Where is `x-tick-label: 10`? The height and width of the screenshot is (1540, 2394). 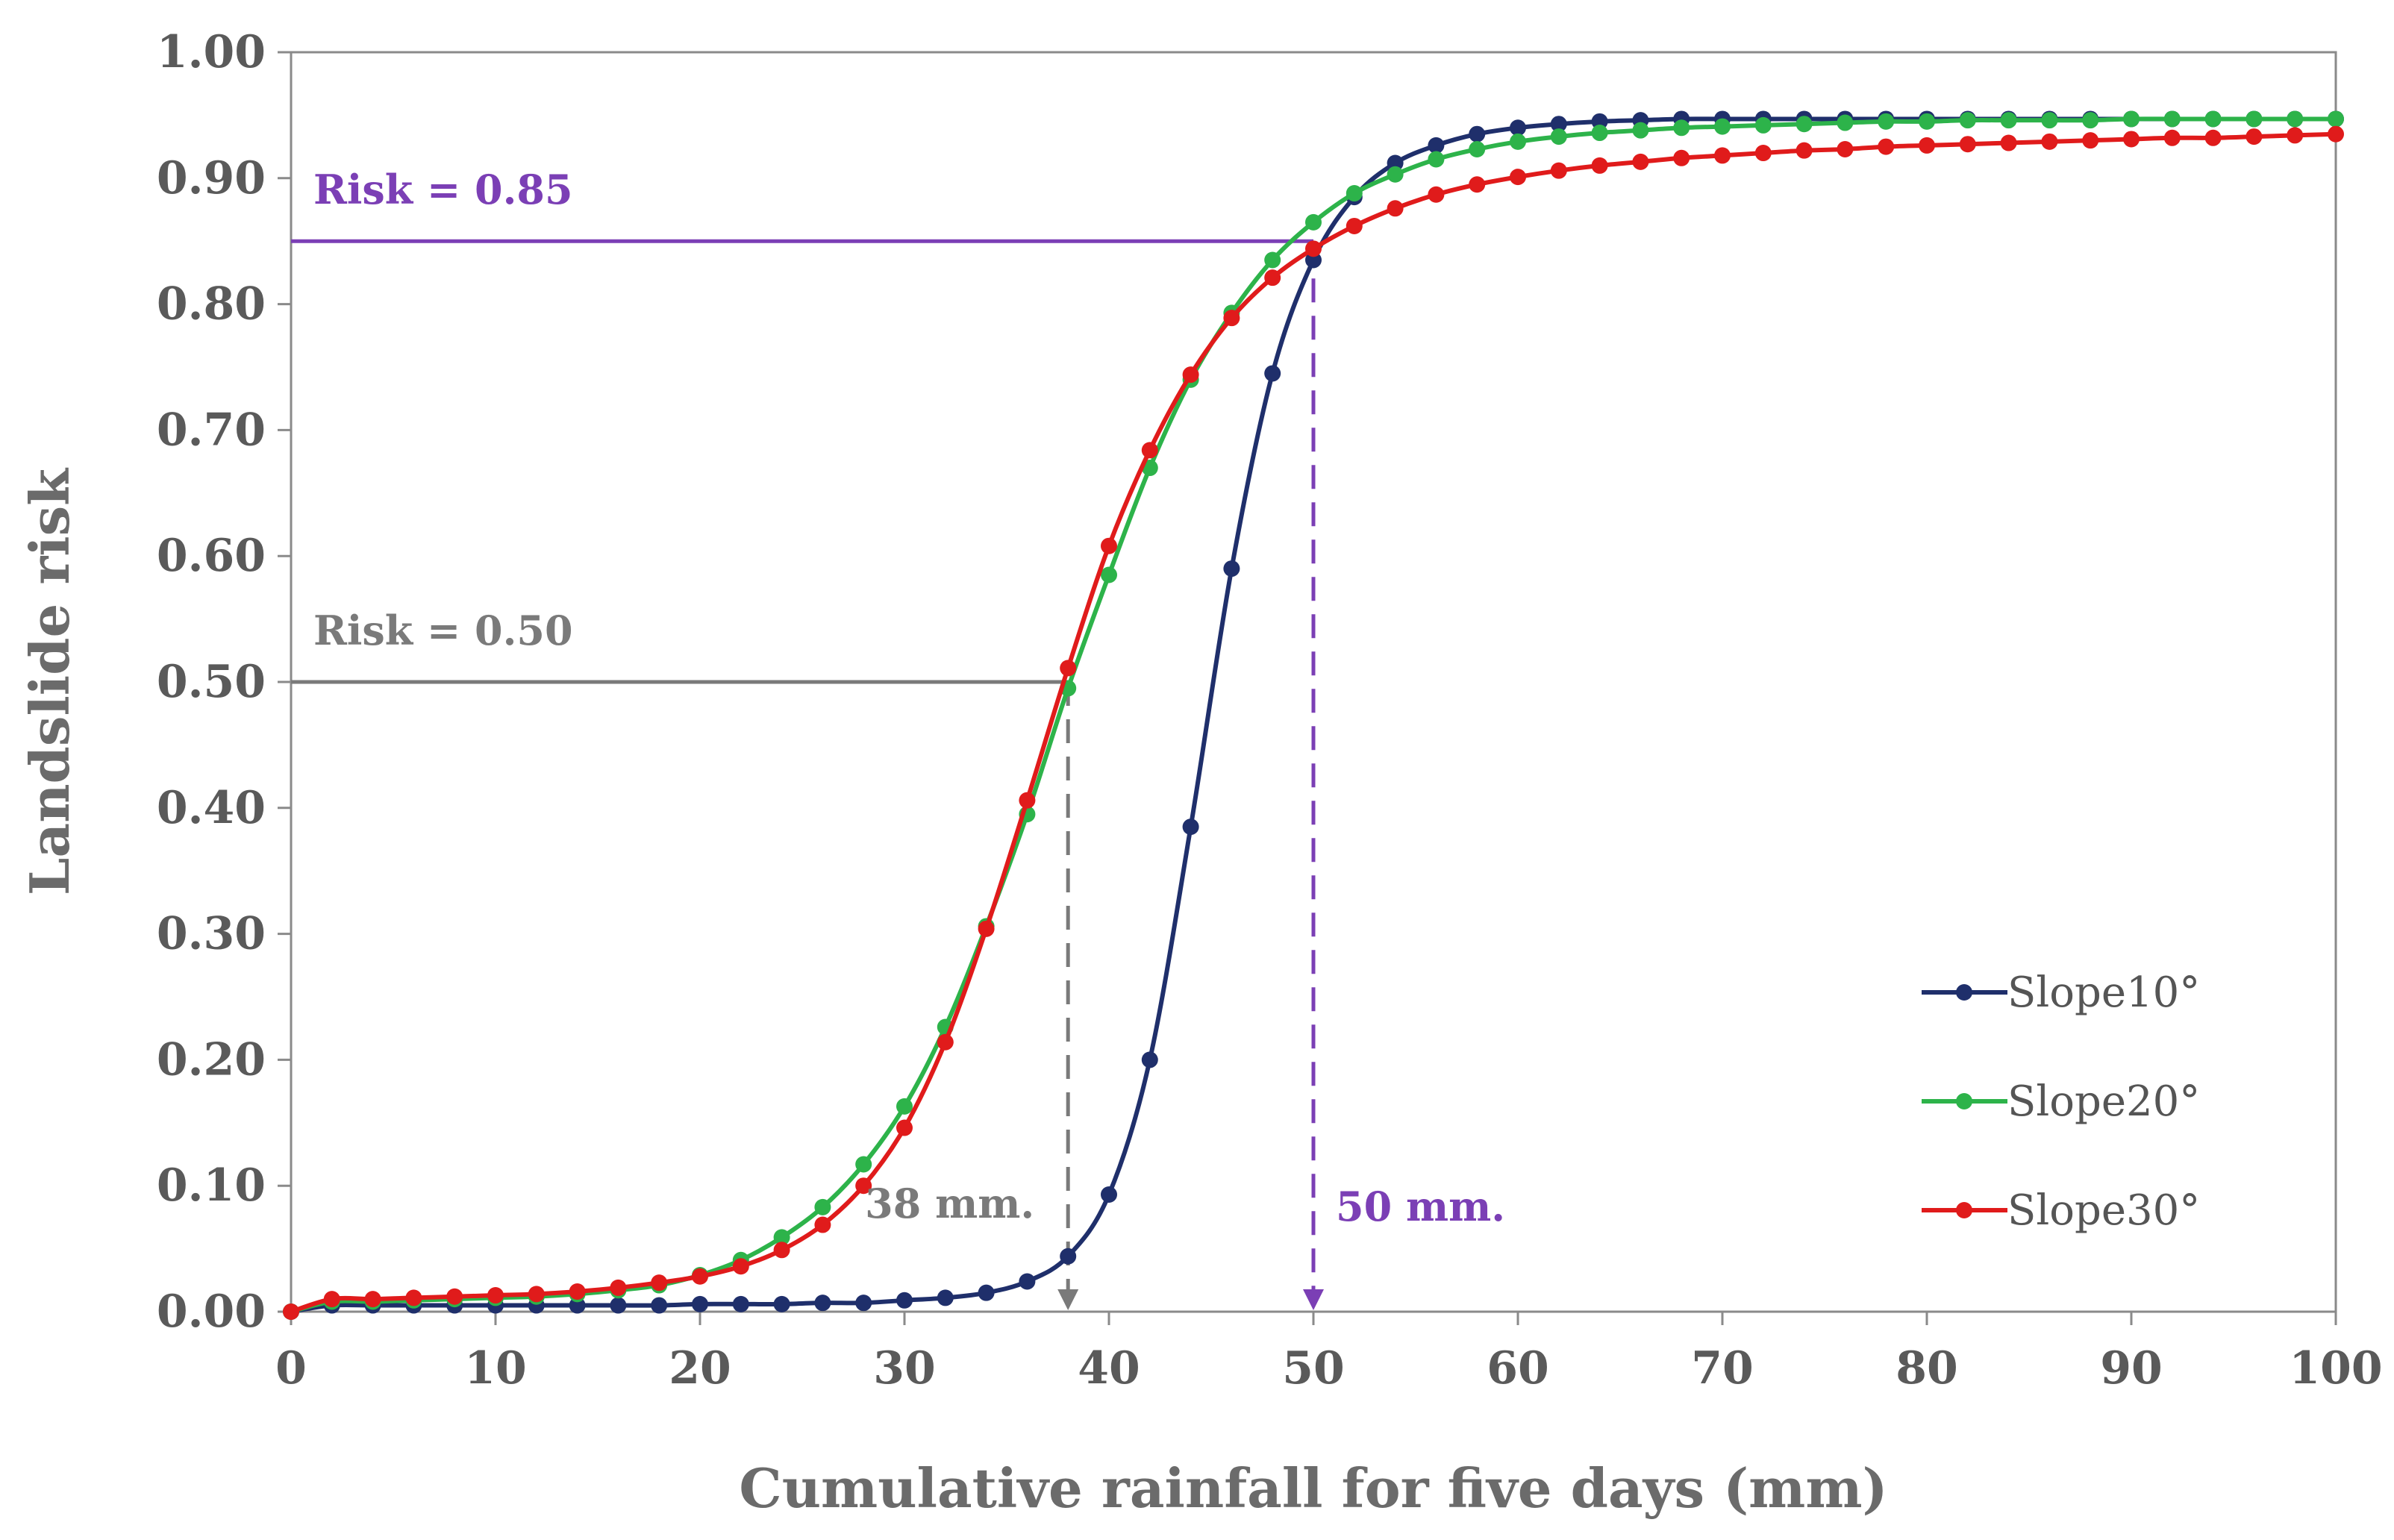
x-tick-label: 10 is located at coordinates (495, 1368).